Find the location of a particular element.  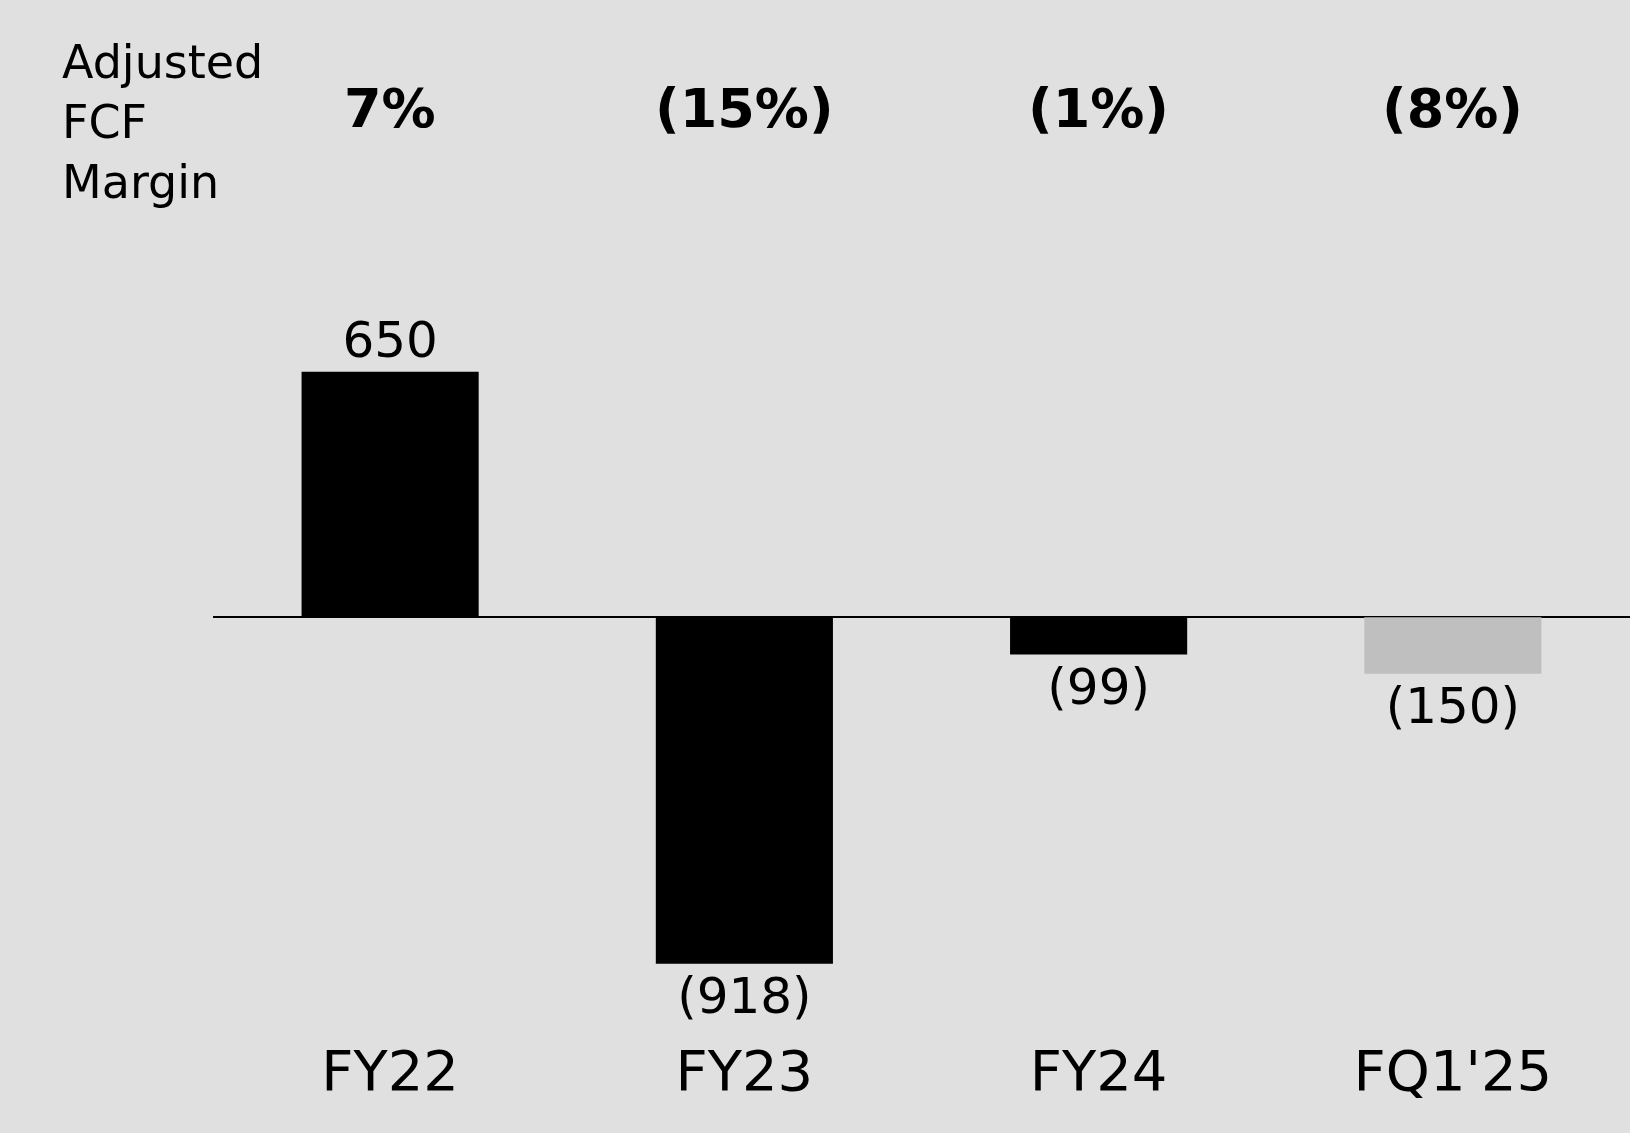

x-tick-label: FY22 is located at coordinates (390, 1070).